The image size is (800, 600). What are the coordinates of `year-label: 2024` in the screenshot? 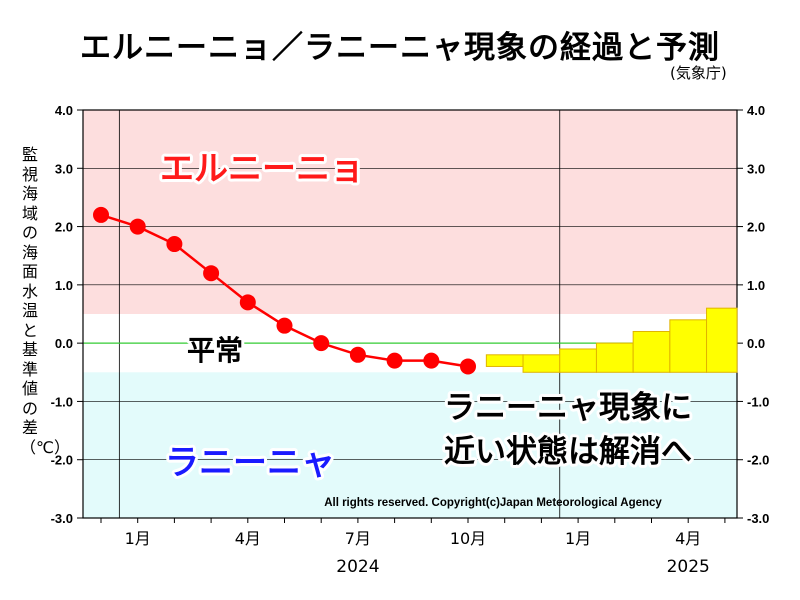 It's located at (357, 567).